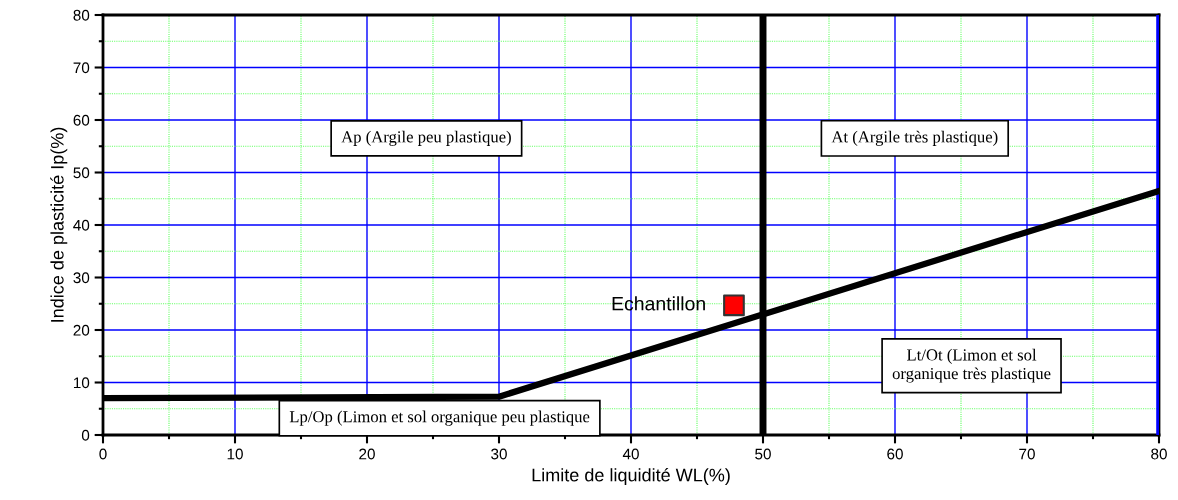  I want to click on y-tick-label: 30, so click(81, 278).